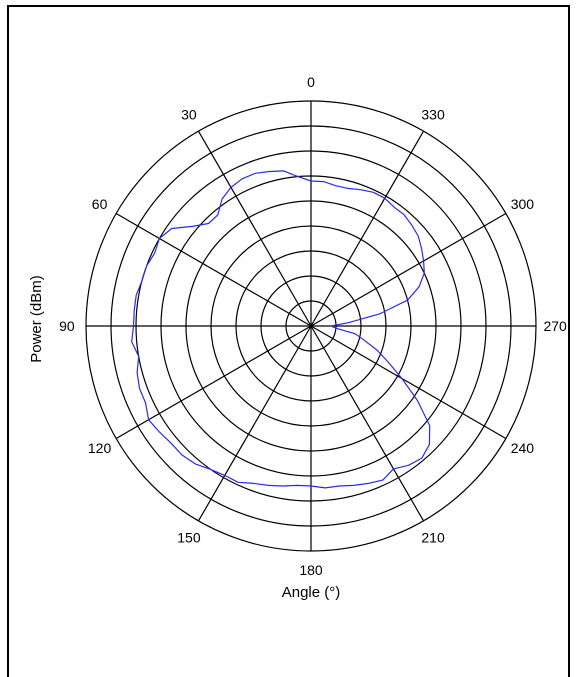  Describe the element at coordinates (100, 448) in the screenshot. I see `angle-tick-label: 120` at that location.